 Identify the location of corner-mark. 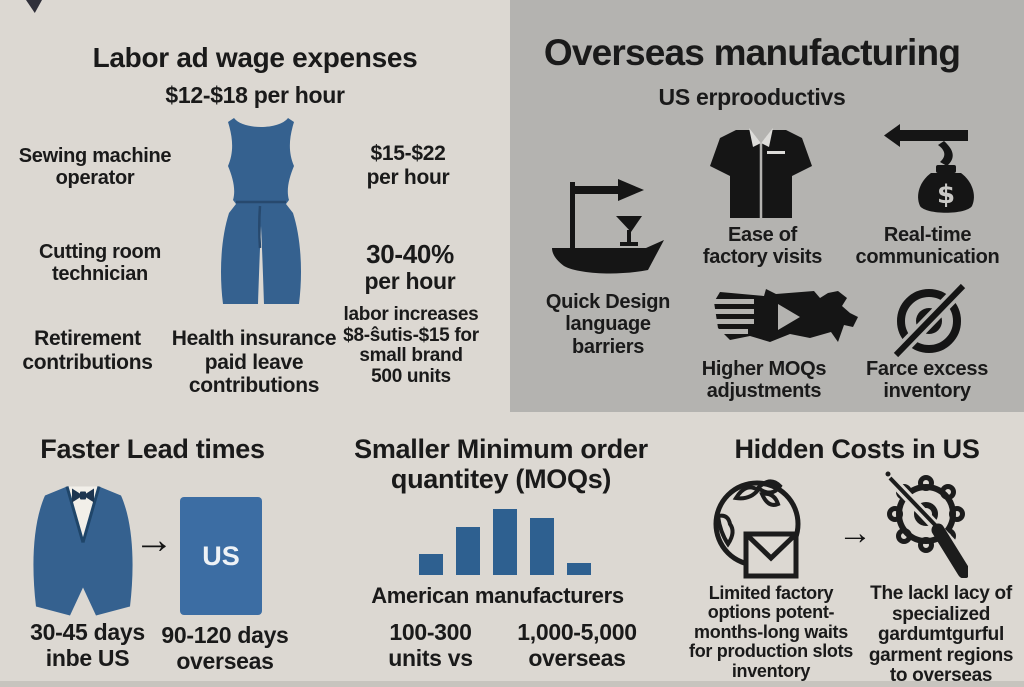
(34, 6).